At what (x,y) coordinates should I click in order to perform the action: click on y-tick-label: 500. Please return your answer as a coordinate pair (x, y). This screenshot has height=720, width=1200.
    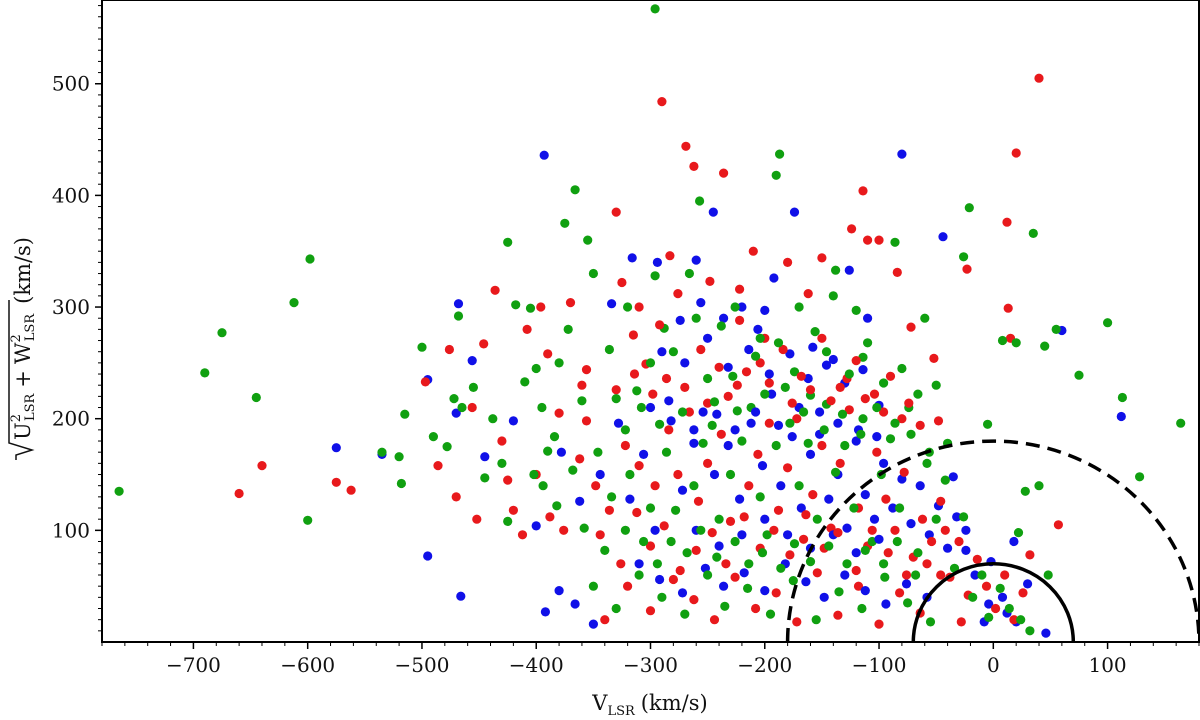
    Looking at the image, I should click on (71, 84).